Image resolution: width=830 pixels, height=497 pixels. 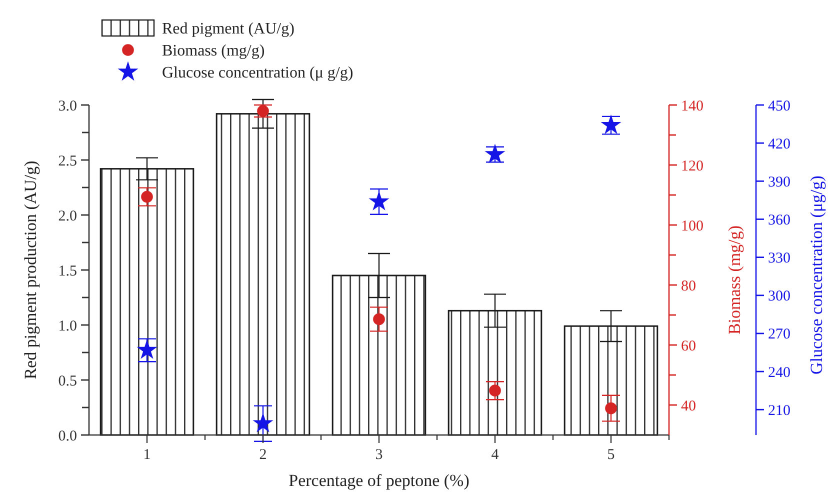 I want to click on x-tick-label: 4, so click(x=495, y=455).